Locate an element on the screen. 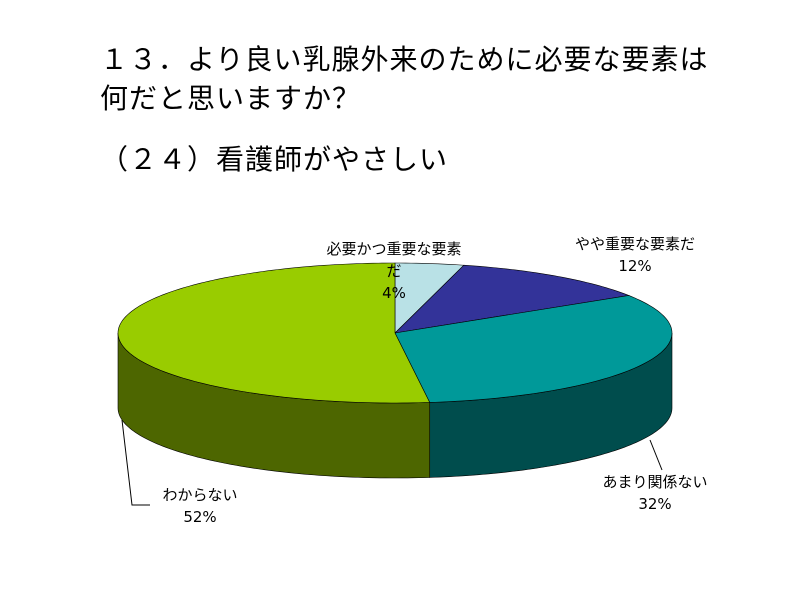 The height and width of the screenshot is (600, 800). data-label: あまり関係ない 32% is located at coordinates (655, 493).